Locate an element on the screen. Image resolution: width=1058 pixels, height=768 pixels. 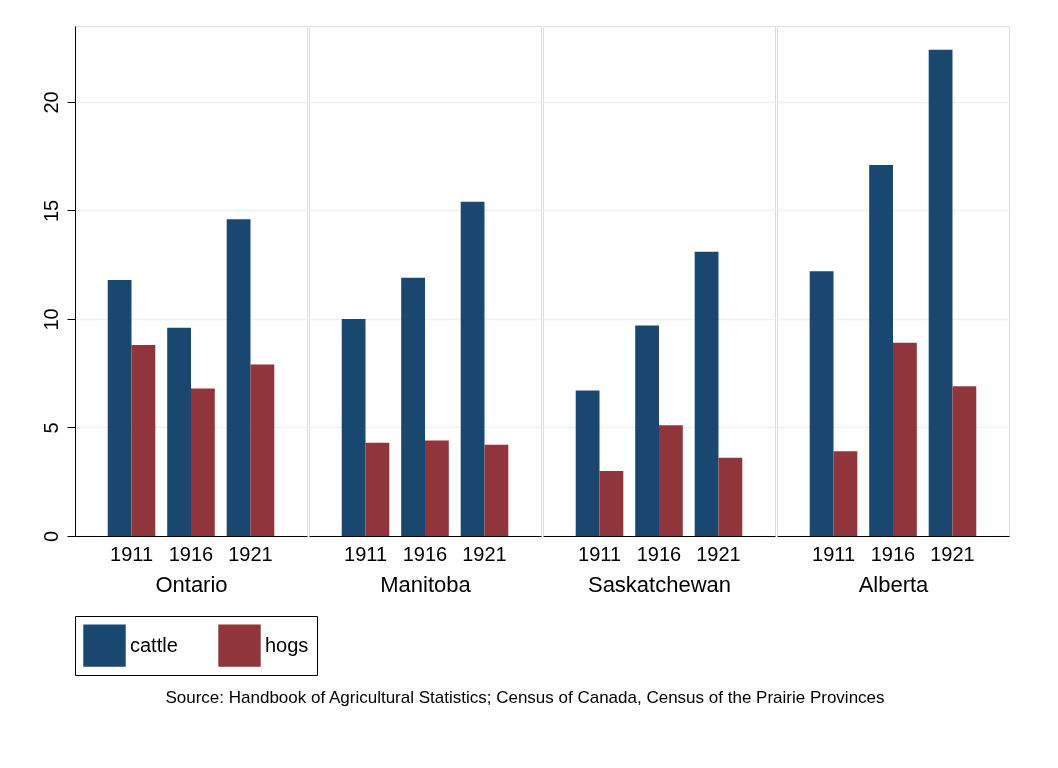
y-tick-label: 0 is located at coordinates (50, 536).